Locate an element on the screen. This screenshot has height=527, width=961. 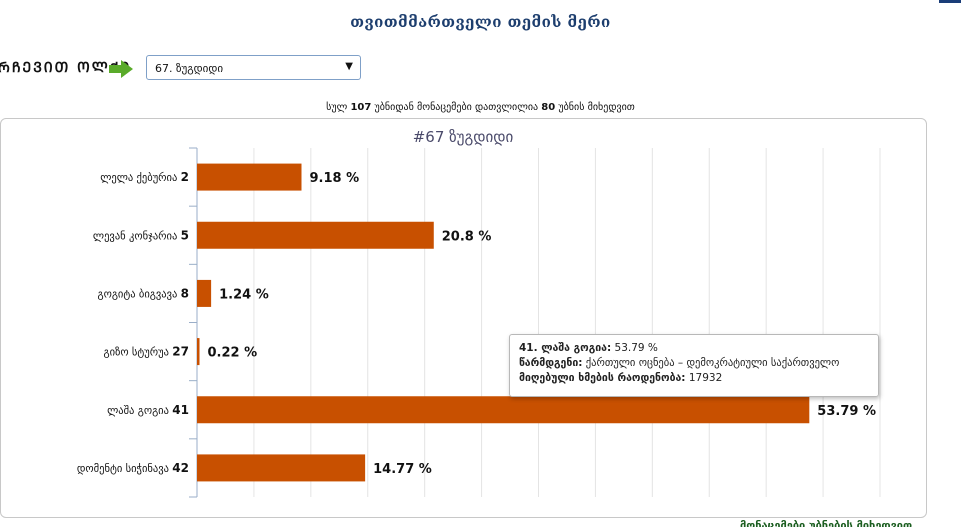
candidate-name: ლელა ქებურია is located at coordinates (140, 178).